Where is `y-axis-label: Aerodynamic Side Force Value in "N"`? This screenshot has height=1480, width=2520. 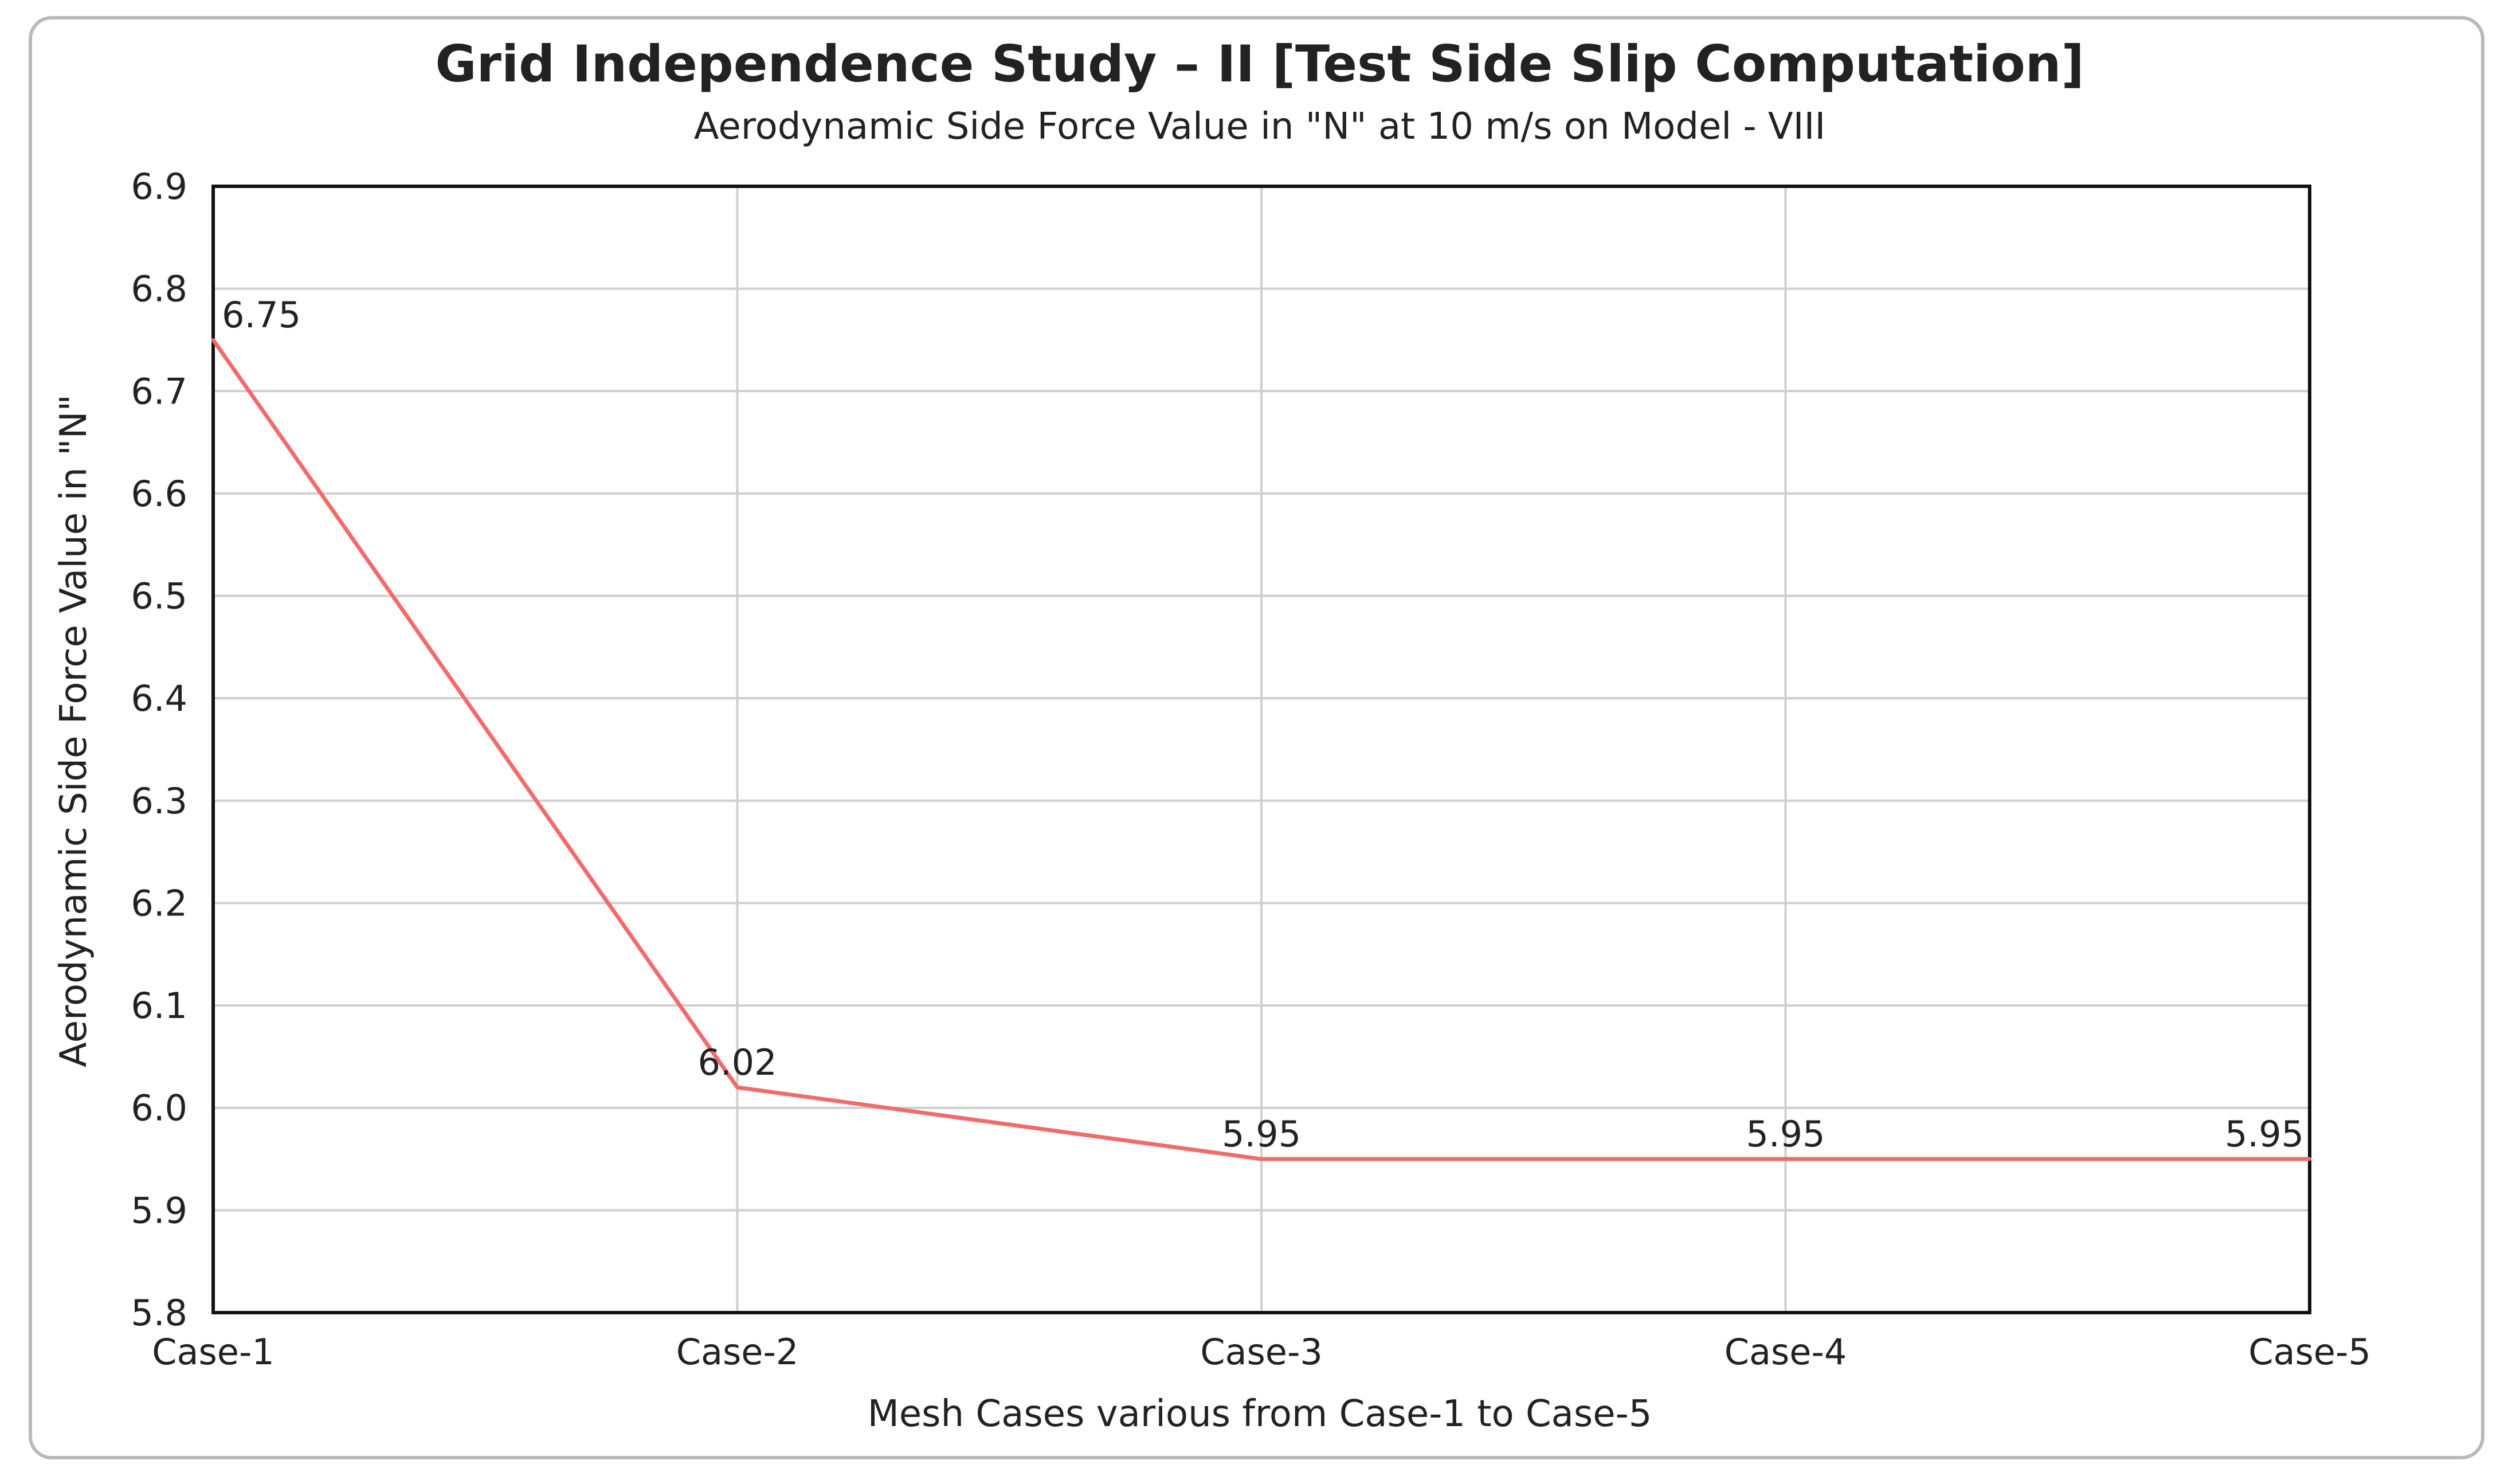
y-axis-label: Aerodynamic Side Force Value in "N" is located at coordinates (74, 730).